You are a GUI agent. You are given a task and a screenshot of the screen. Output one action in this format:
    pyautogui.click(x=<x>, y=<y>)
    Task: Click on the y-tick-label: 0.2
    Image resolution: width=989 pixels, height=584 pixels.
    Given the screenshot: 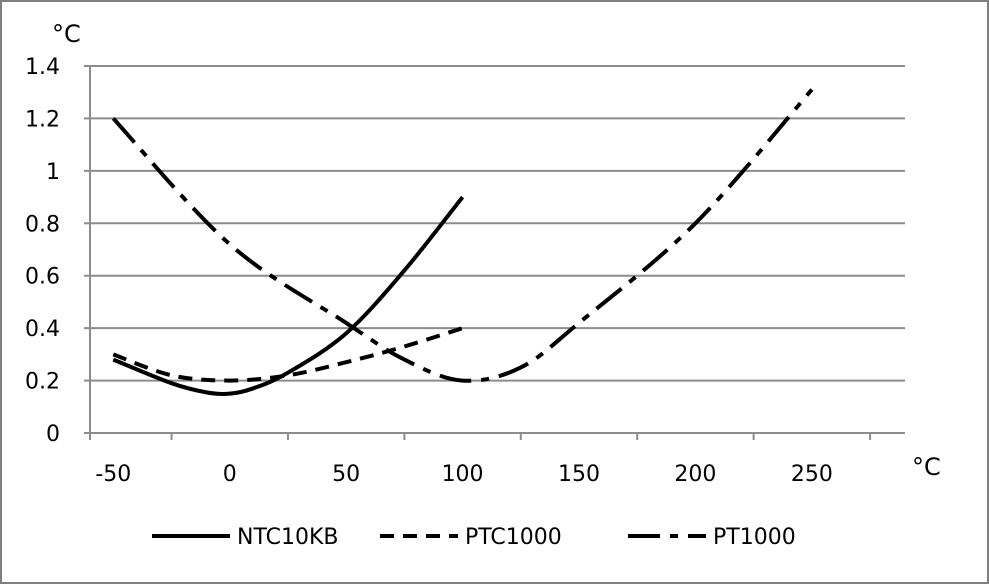 What is the action you would take?
    pyautogui.click(x=42, y=382)
    